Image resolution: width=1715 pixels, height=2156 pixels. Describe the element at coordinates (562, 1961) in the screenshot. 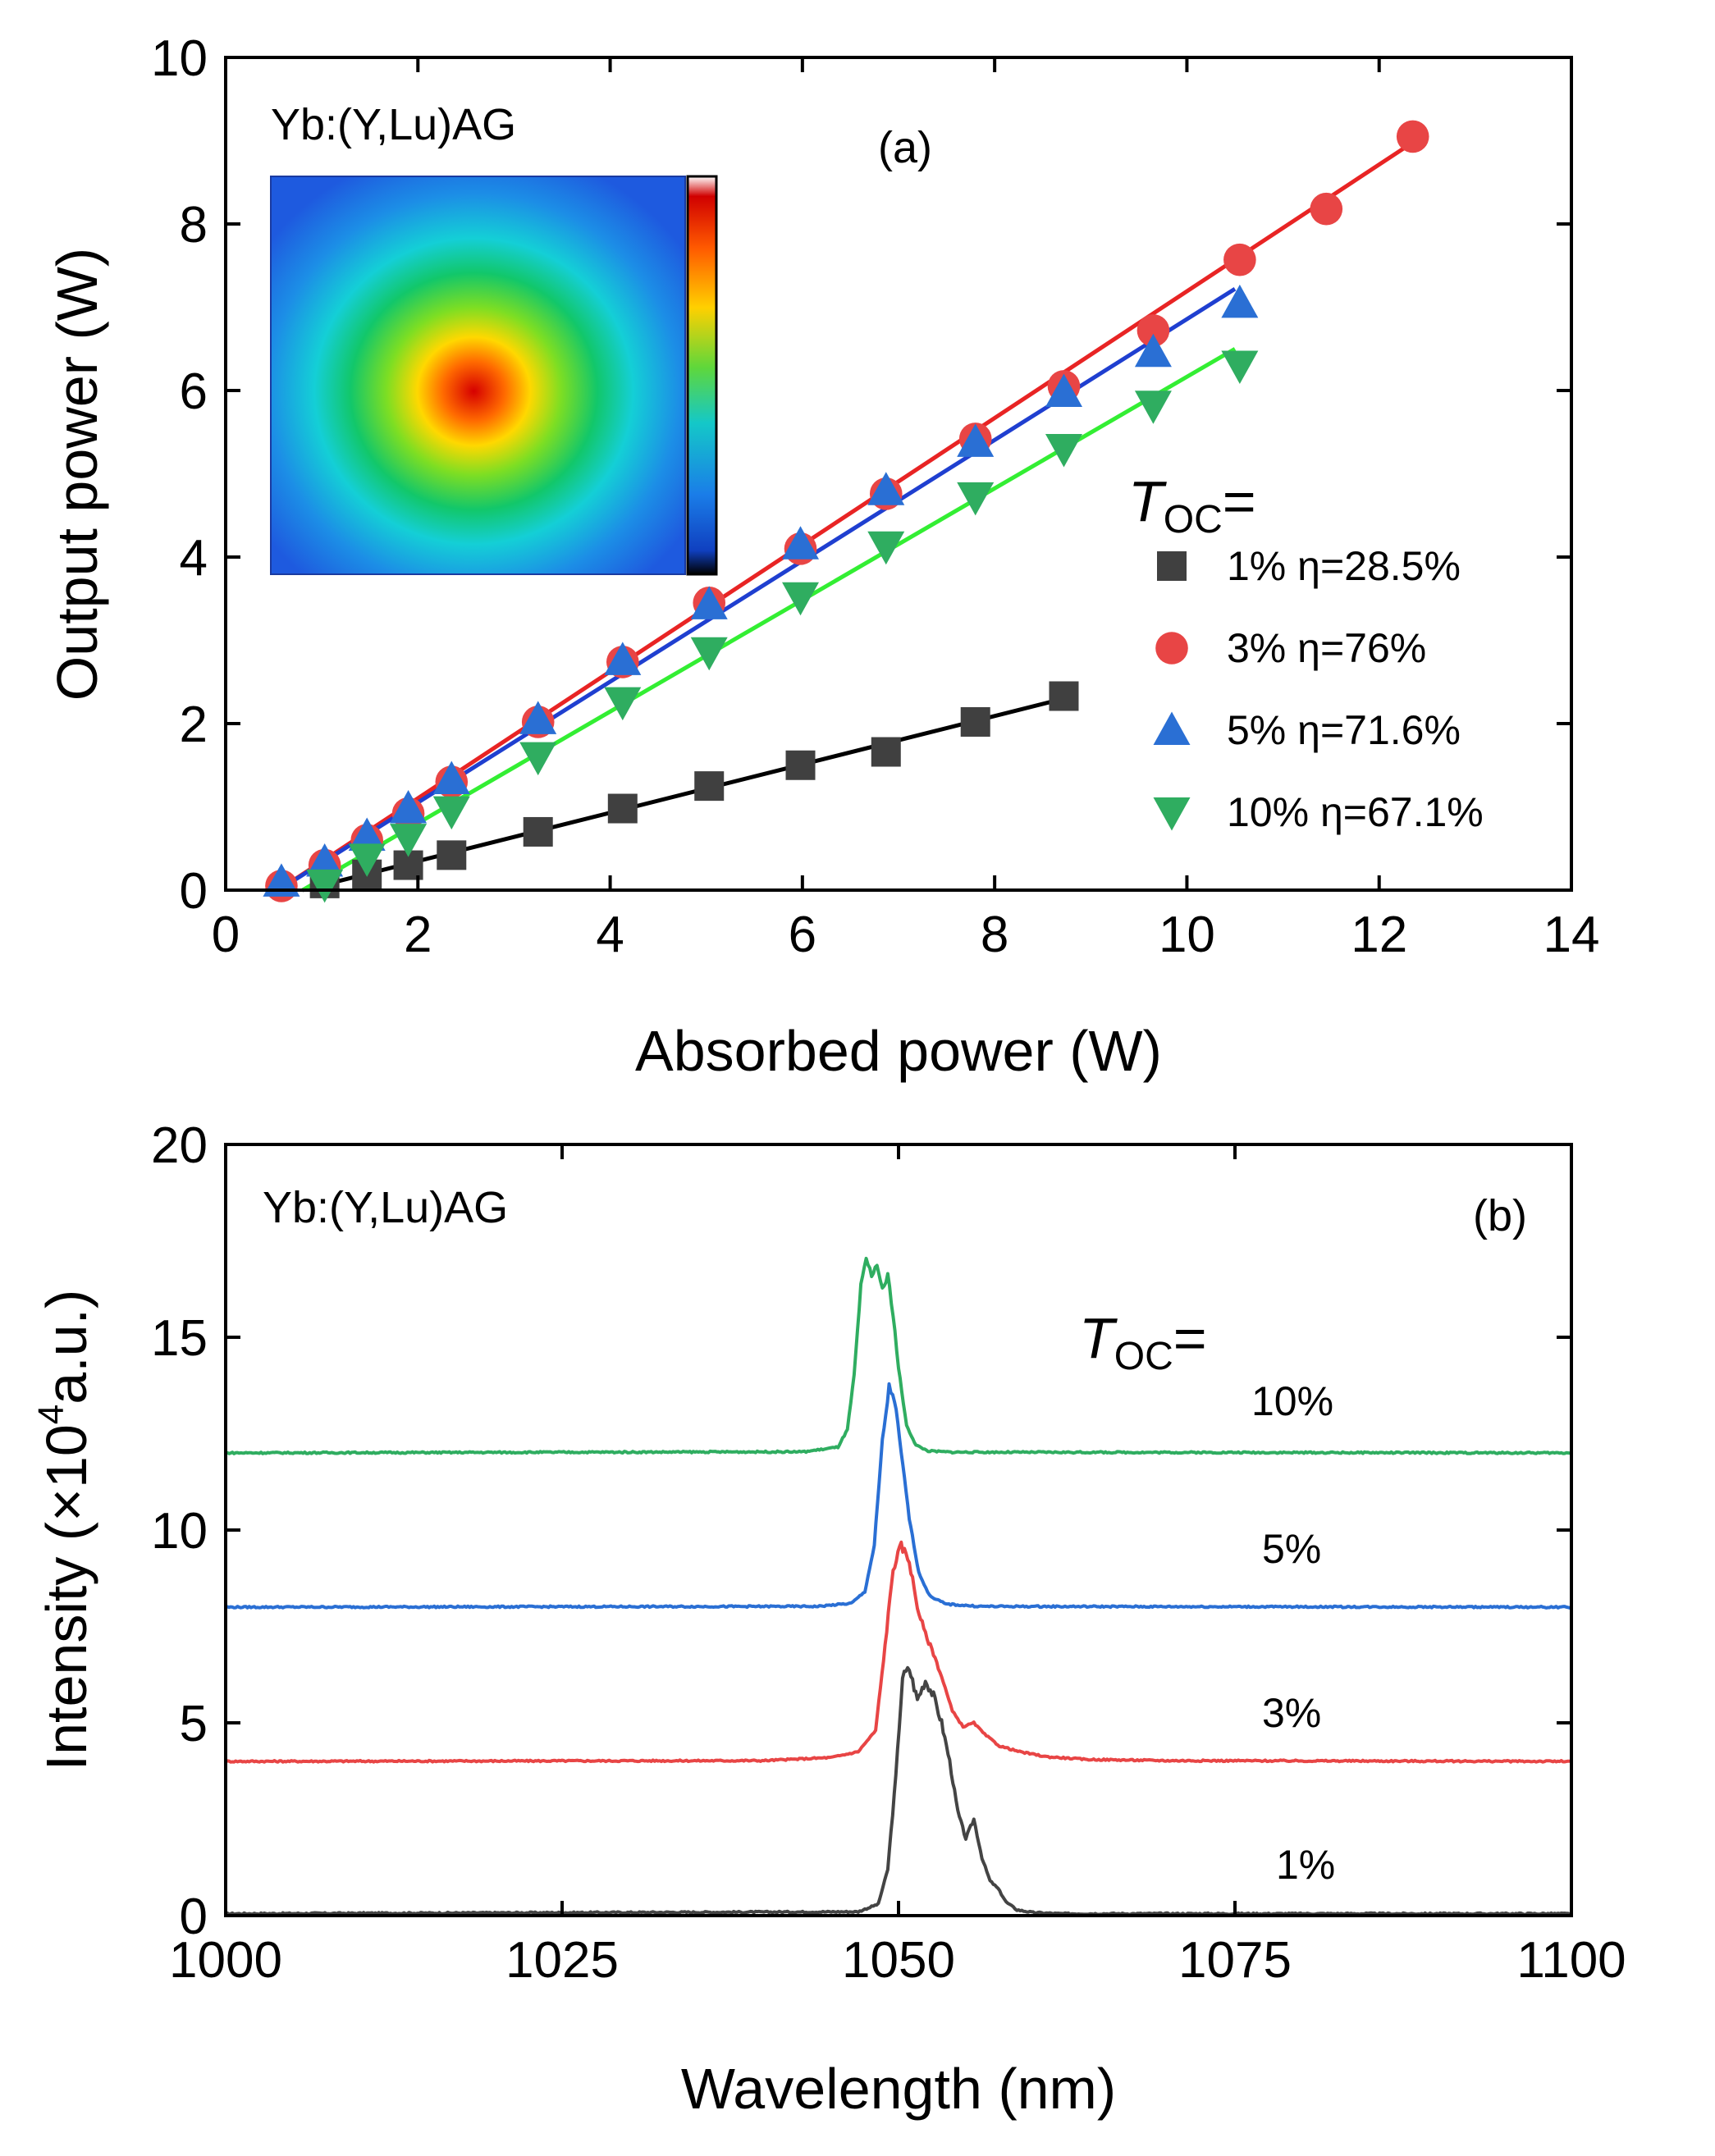

I see `x-tick-label: 1025` at that location.